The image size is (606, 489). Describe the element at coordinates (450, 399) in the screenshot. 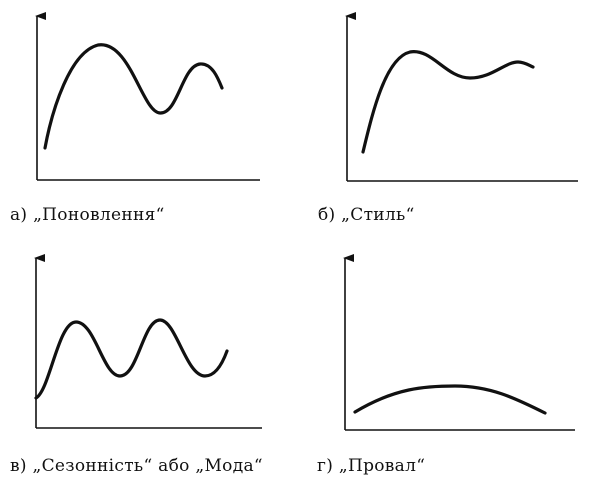

I see `panel-d-curve` at that location.